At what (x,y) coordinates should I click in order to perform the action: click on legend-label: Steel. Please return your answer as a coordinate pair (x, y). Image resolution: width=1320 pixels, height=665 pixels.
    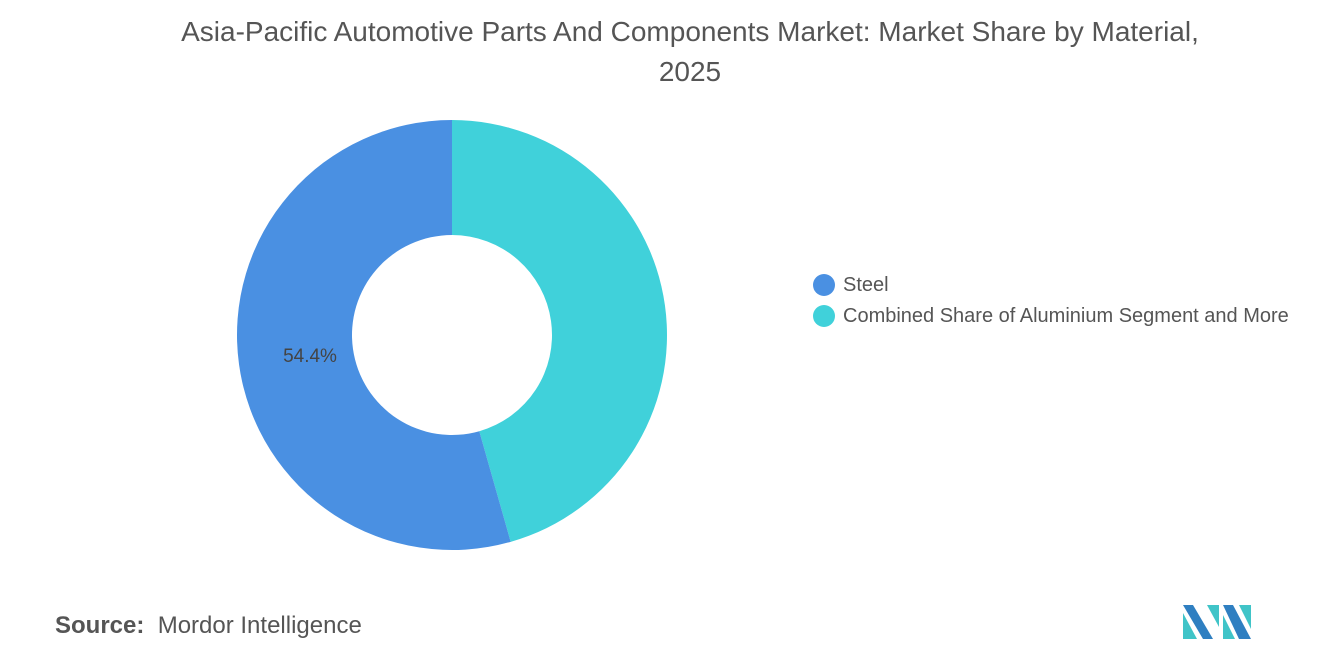
    Looking at the image, I should click on (866, 285).